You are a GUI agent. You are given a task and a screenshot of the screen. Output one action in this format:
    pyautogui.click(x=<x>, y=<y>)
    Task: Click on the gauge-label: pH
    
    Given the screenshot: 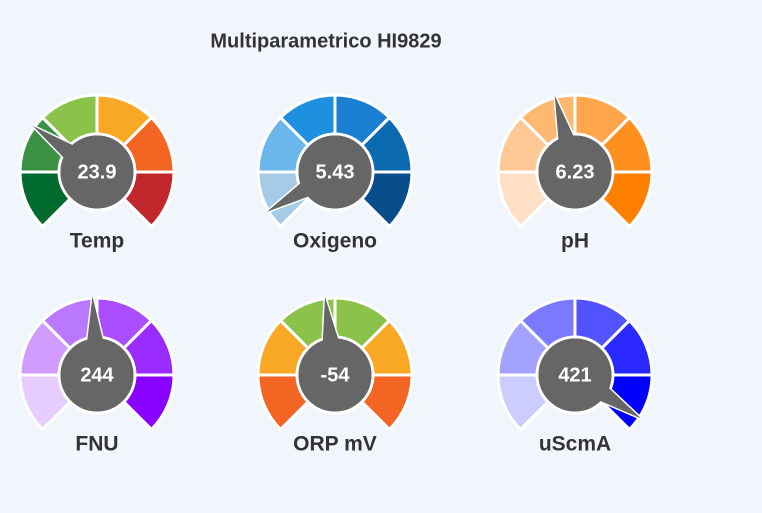 What is the action you would take?
    pyautogui.click(x=575, y=241)
    